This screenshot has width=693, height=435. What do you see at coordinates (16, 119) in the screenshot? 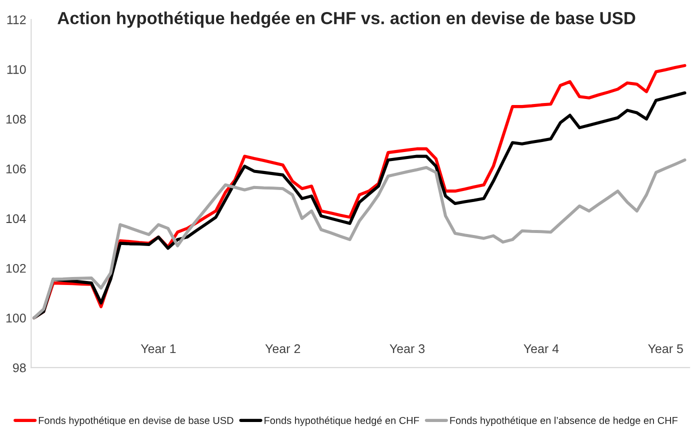
I see `y-tick-label: 108` at bounding box center [16, 119].